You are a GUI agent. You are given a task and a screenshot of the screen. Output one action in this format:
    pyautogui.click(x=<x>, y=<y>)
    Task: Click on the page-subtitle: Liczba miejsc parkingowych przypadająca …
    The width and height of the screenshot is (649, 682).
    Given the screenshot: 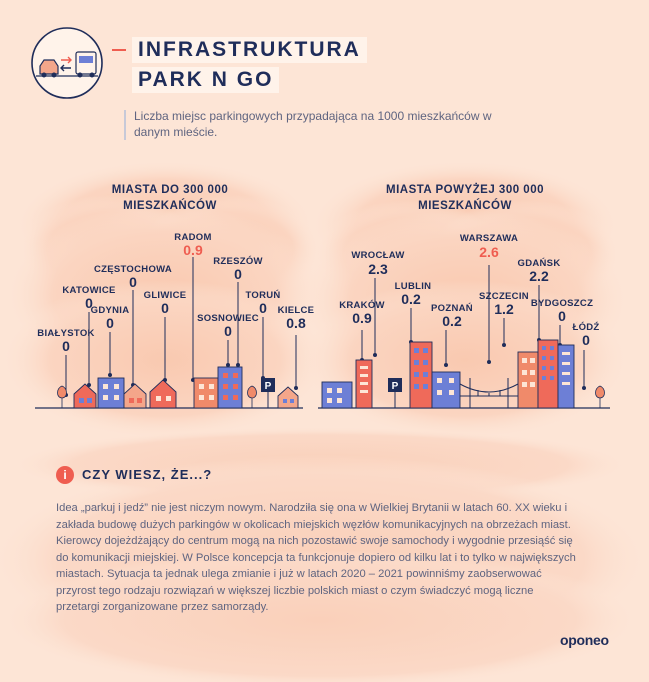 What is the action you would take?
    pyautogui.click(x=313, y=124)
    